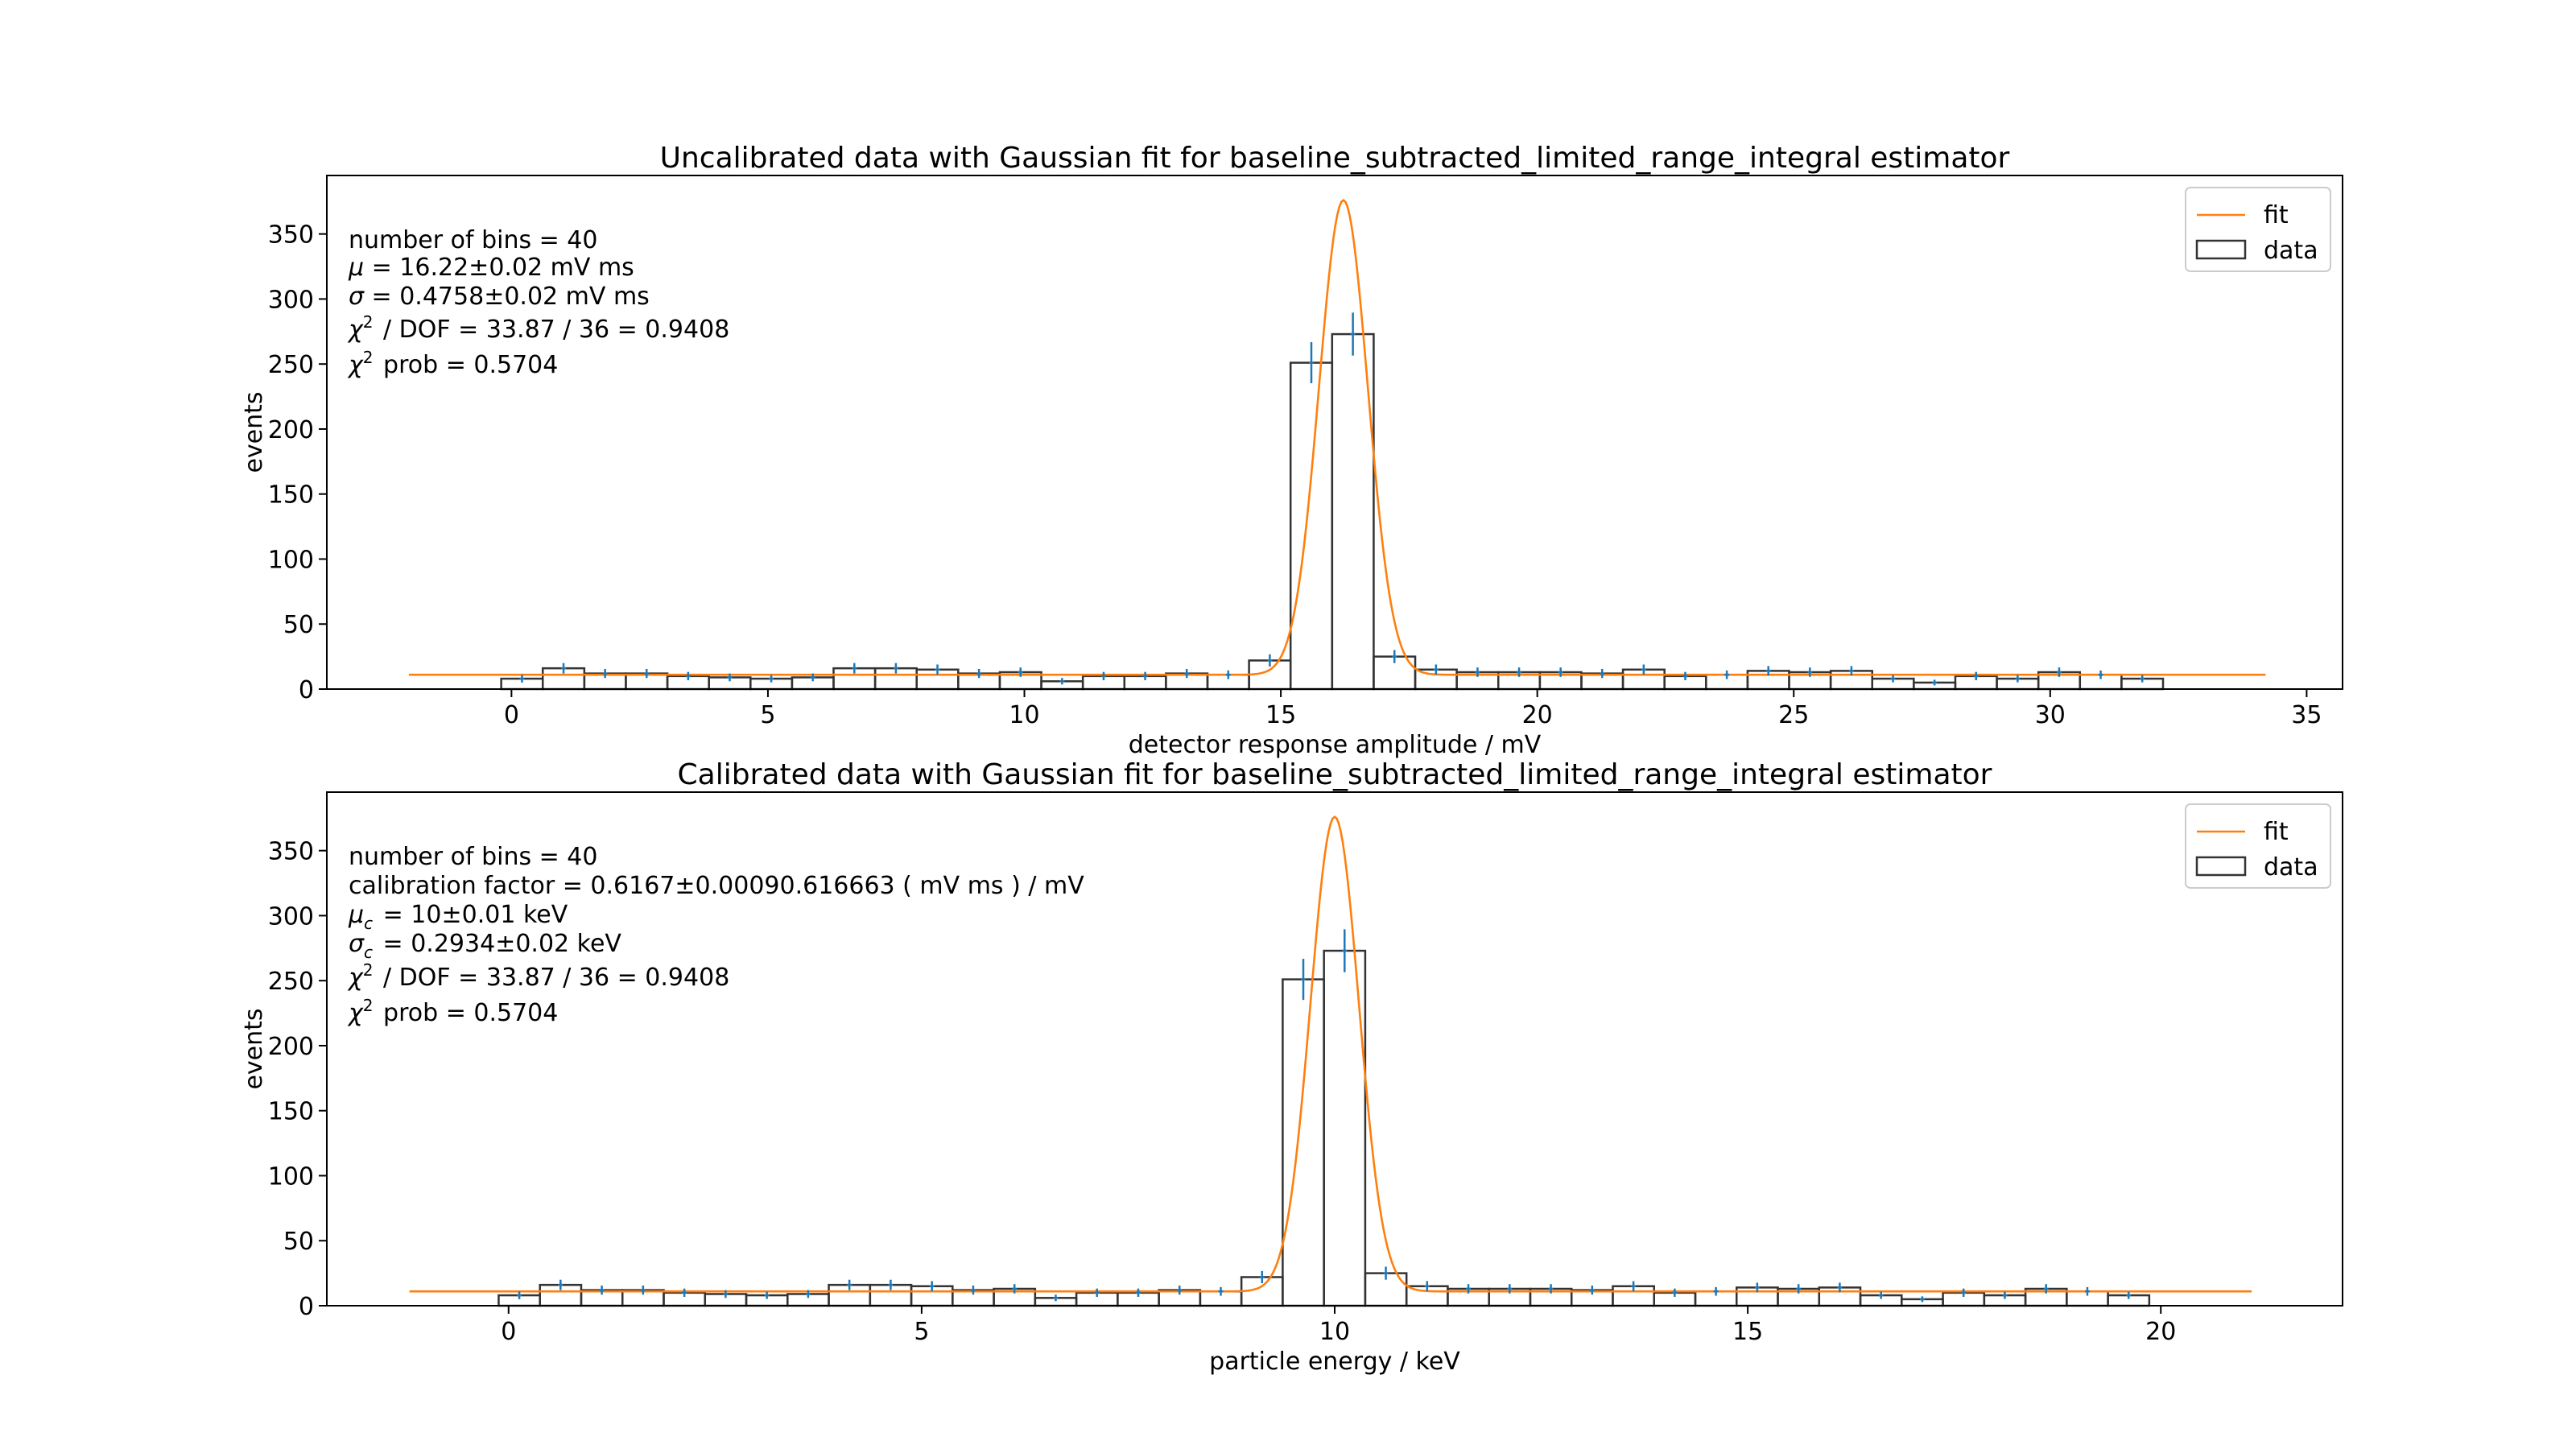  I want to click on x-tick-label: 25, so click(1793, 715).